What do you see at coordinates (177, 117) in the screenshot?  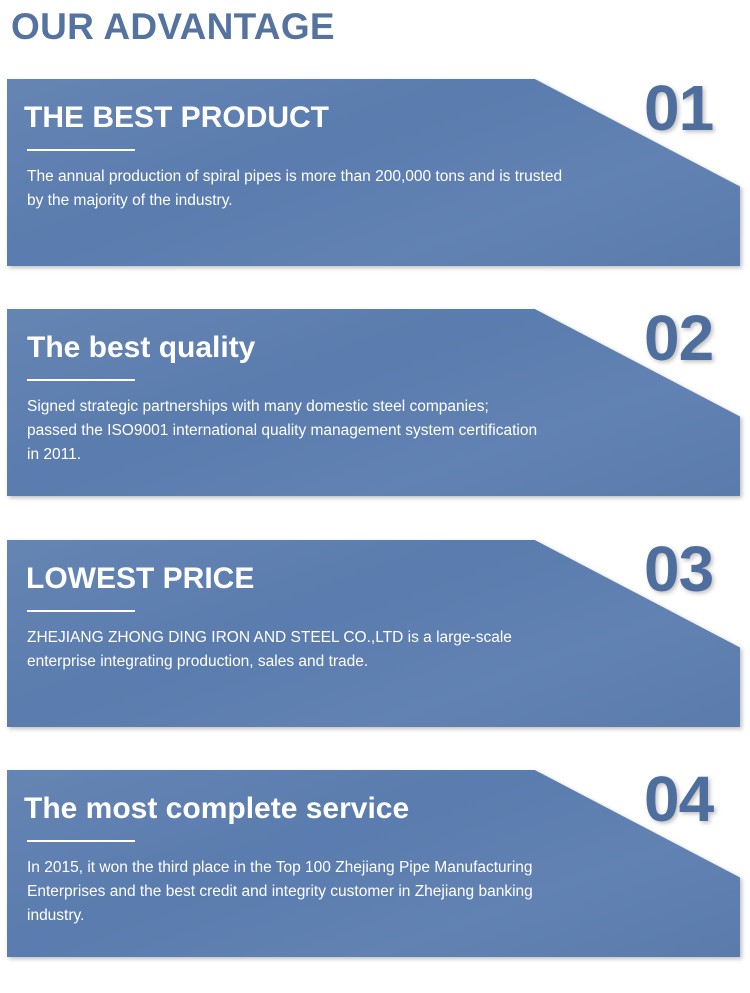 I see `card-heading: THE BEST PRODUCT` at bounding box center [177, 117].